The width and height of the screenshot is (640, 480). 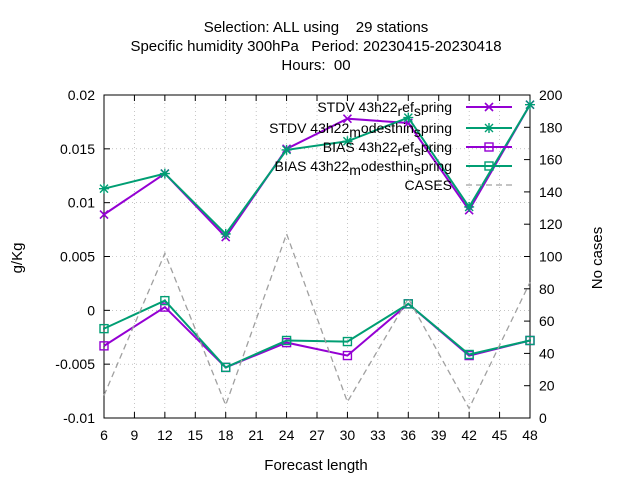 I want to click on legend-label-part: r, so click(x=400, y=151).